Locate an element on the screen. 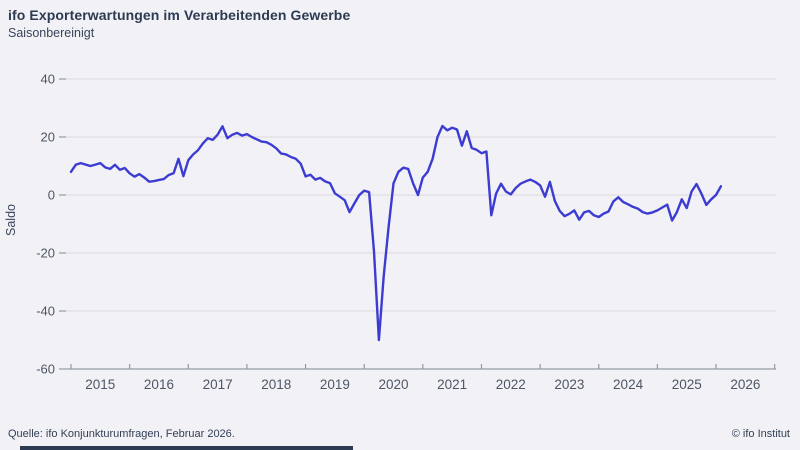 This screenshot has height=450, width=800. x-tick-label-2016: 2016 is located at coordinates (159, 384).